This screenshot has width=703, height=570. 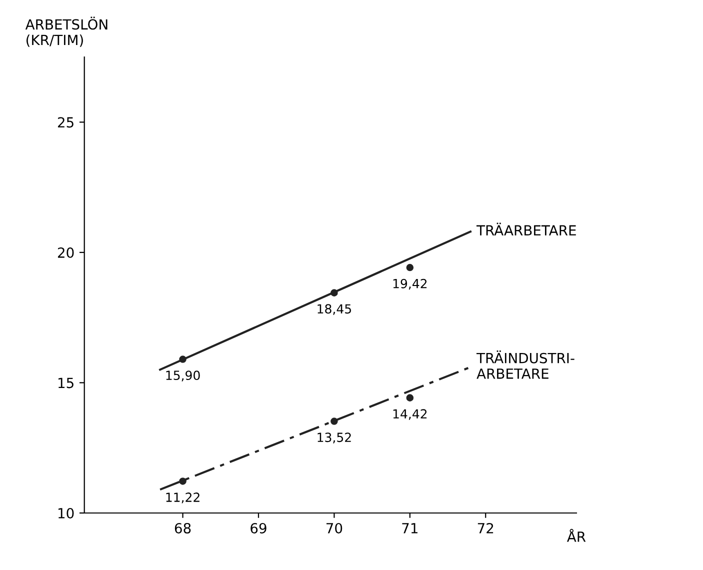 What do you see at coordinates (182, 528) in the screenshot?
I see `x-tick-label: 68` at bounding box center [182, 528].